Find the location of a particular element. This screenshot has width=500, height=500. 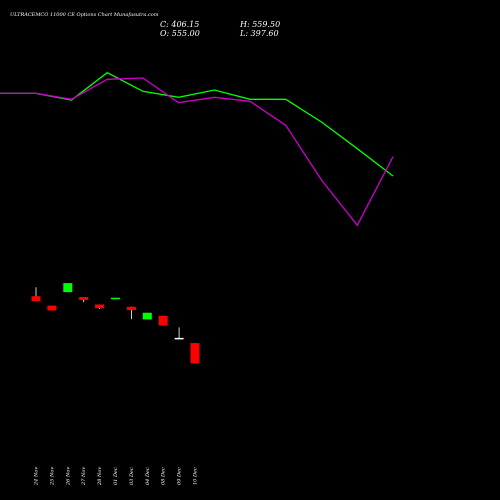

x-tick-label: 10 Dec is located at coordinates (196, 476).